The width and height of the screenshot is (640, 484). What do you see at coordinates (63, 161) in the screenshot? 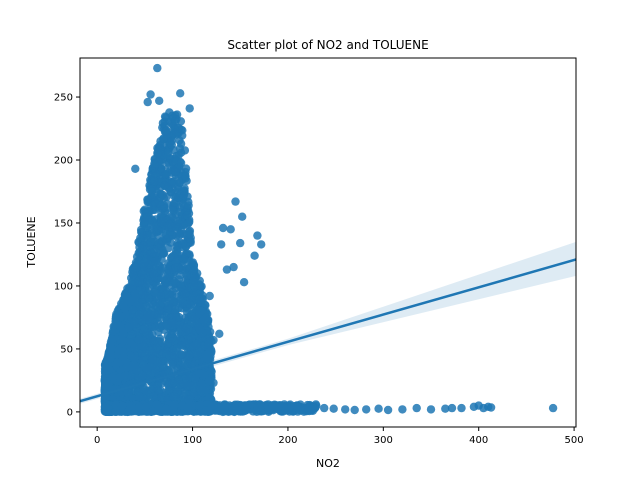
I see `y-tick-label: 200` at bounding box center [63, 161].